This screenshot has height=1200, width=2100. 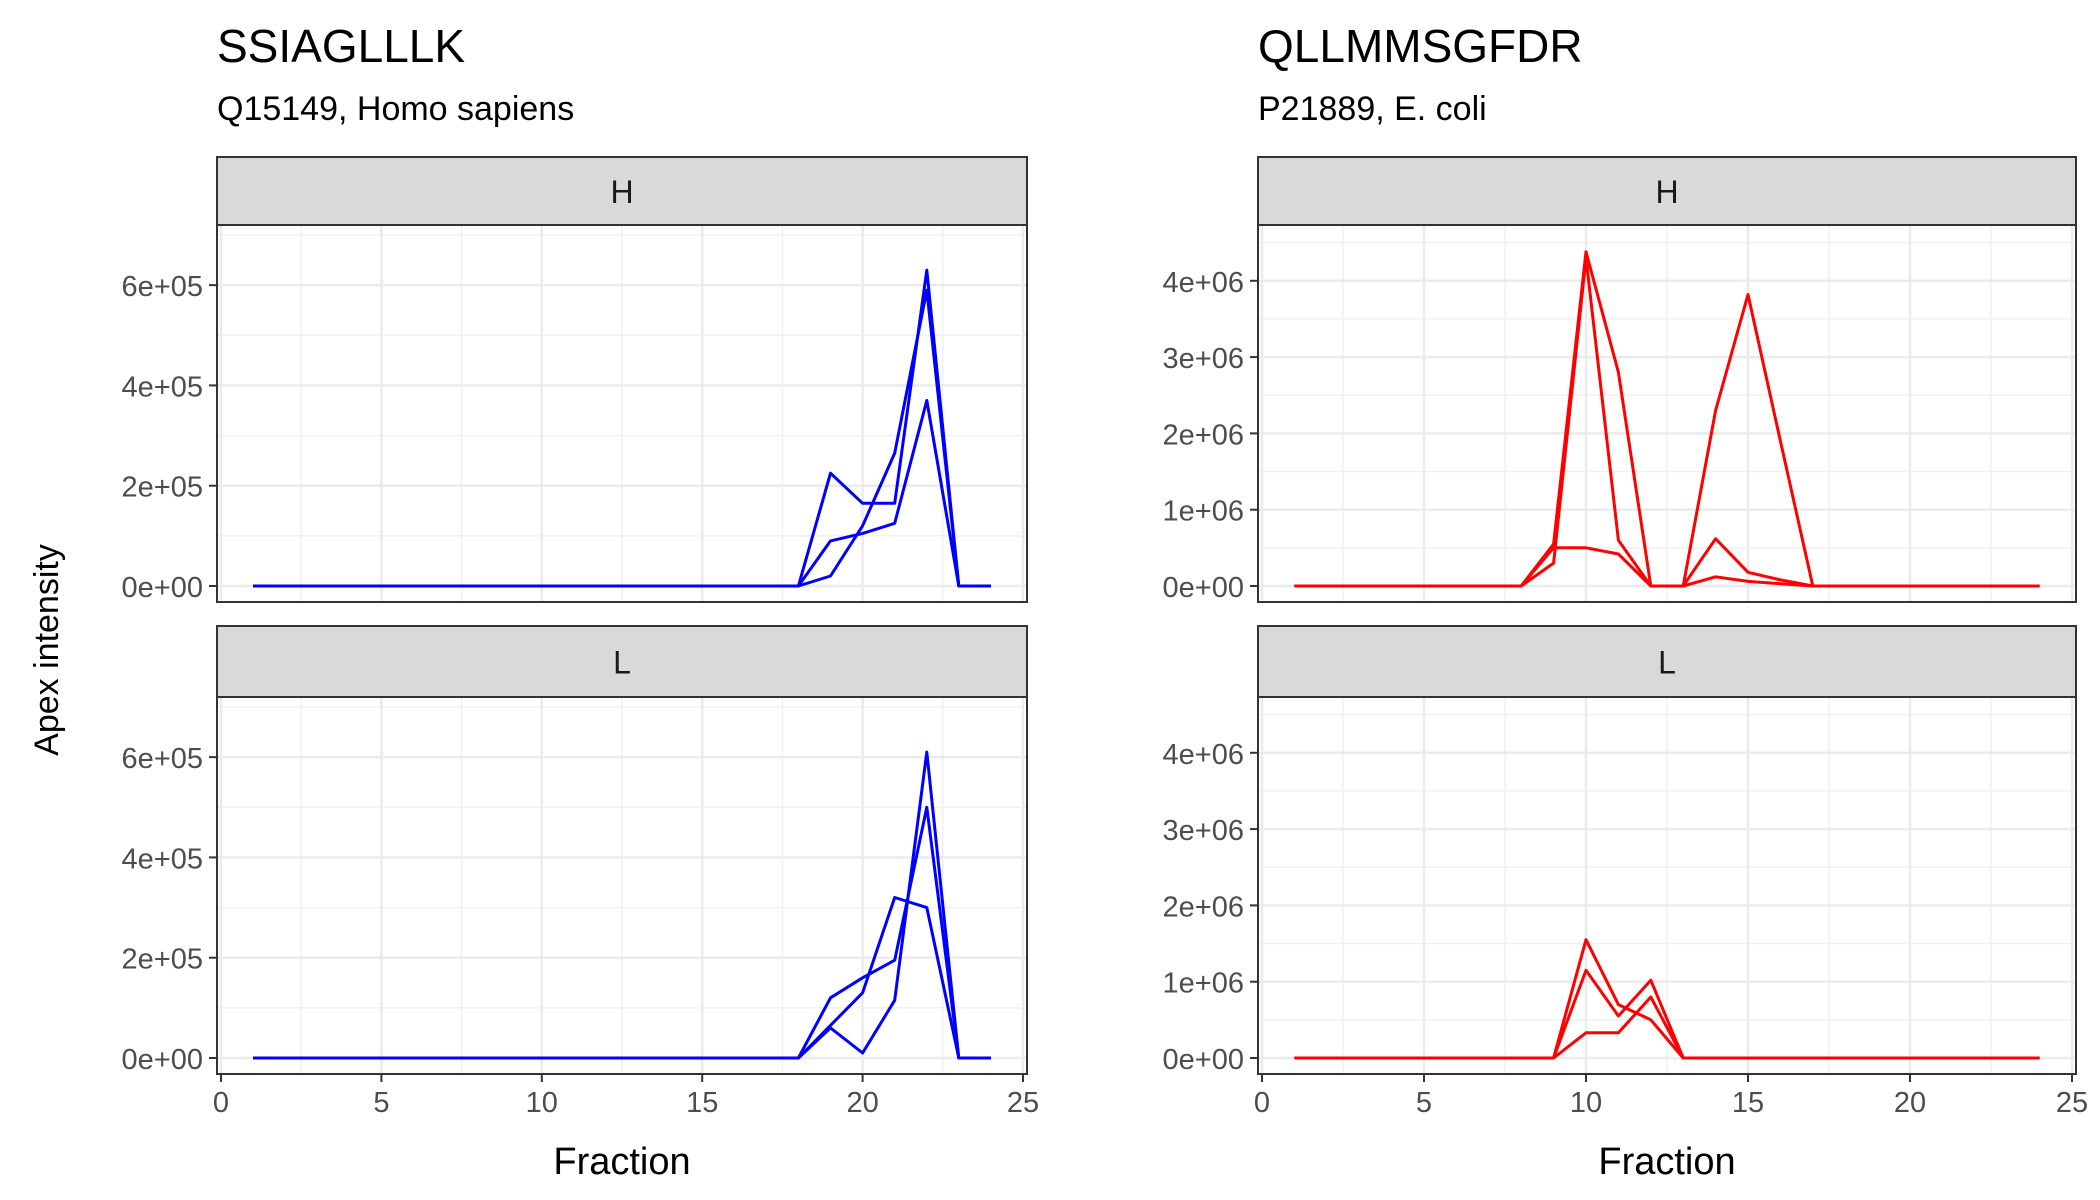 I want to click on chart-left-subtitle: Q15149, Homo sapiens, so click(x=395, y=109).